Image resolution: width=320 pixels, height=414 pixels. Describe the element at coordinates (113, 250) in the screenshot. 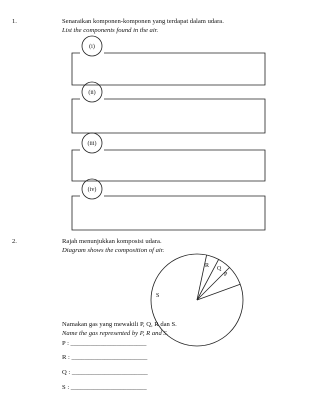

I see `question-translation: Diagram shows the composition of air.` at that location.